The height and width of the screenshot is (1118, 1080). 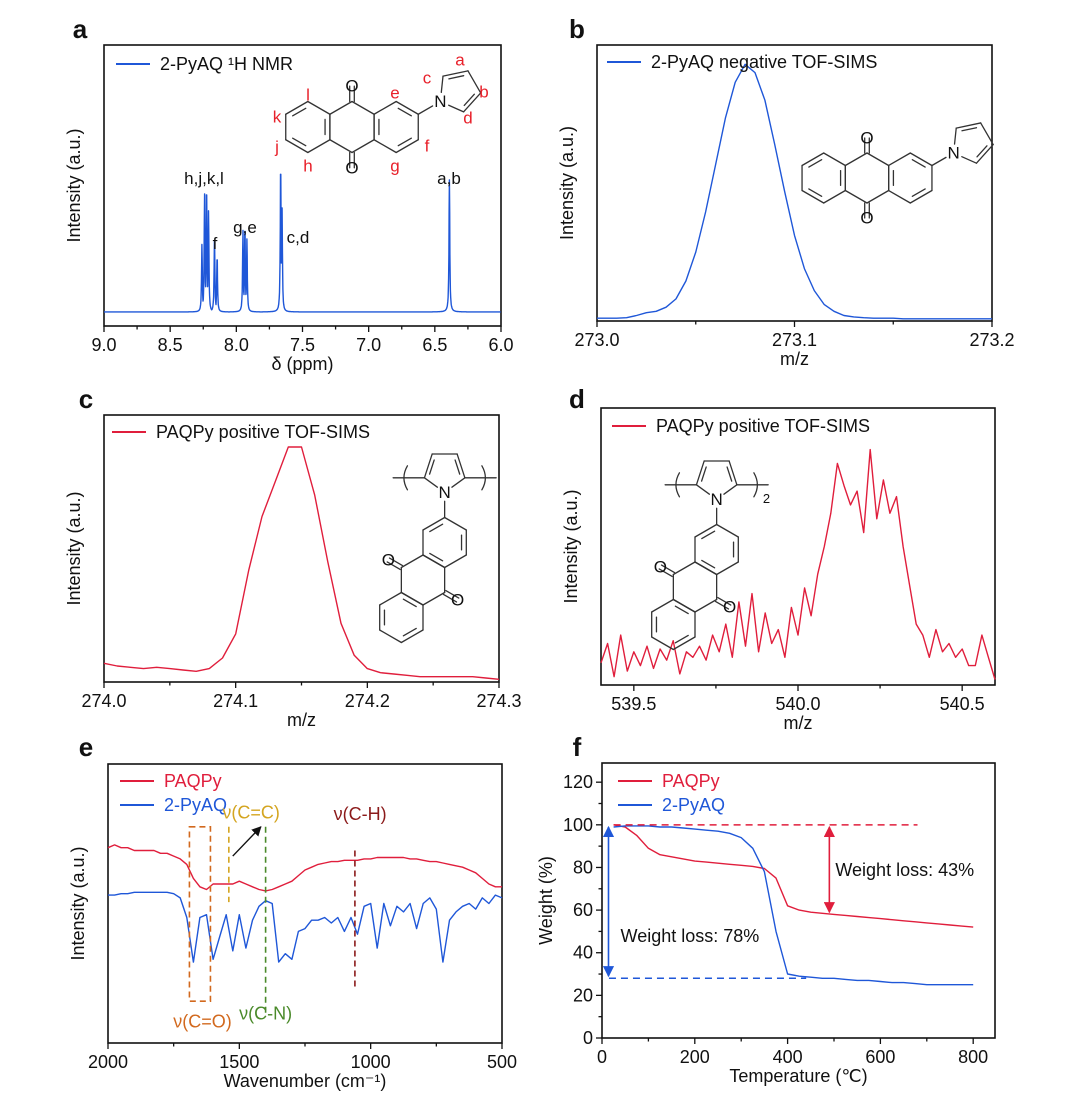 What do you see at coordinates (305, 927) in the screenshot?
I see `series-line-2-pyaq` at bounding box center [305, 927].